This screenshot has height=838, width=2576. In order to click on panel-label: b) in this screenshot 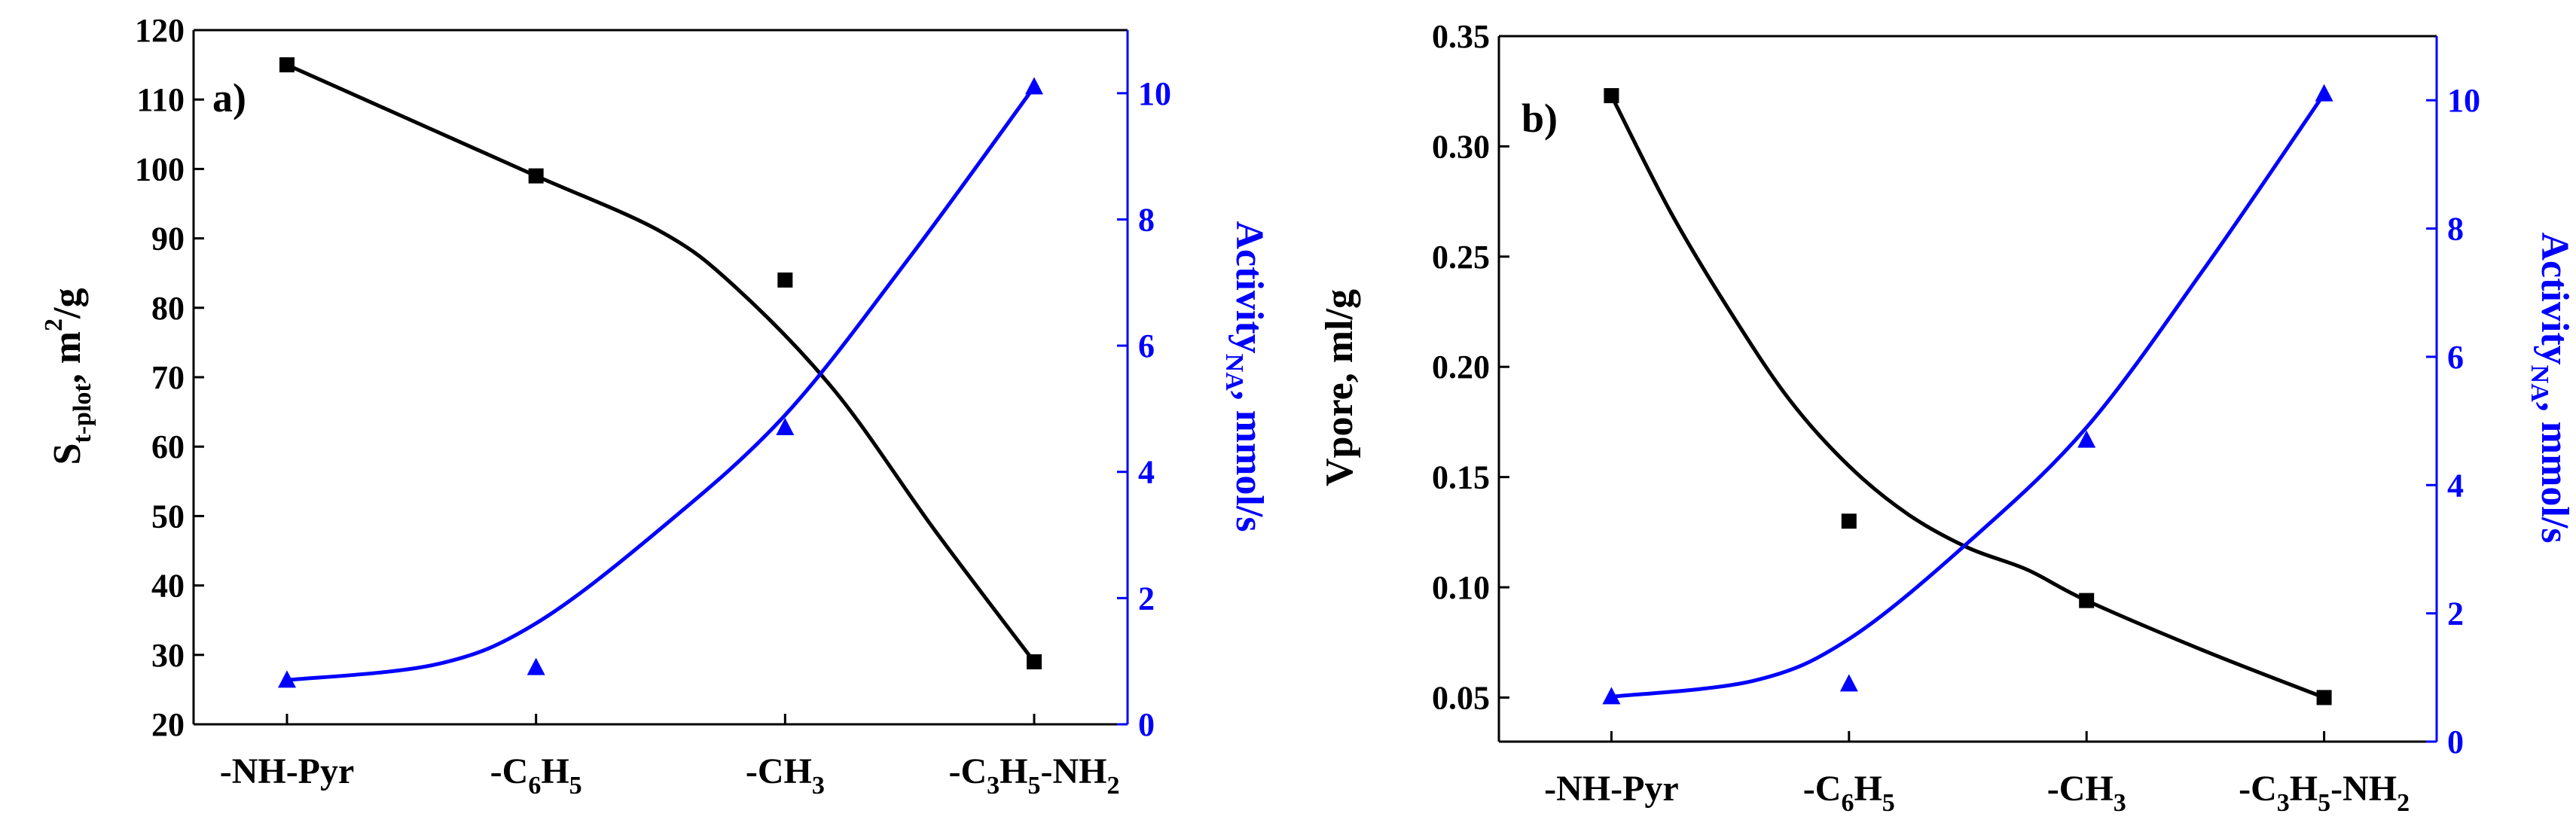, I will do `click(1540, 118)`.